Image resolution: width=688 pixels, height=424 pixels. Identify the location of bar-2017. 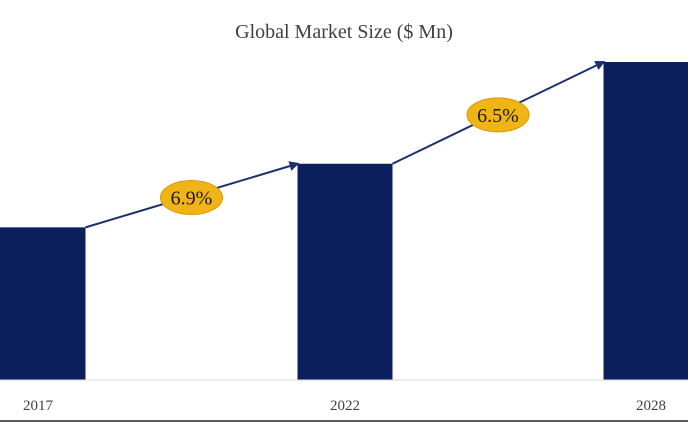
(43, 303).